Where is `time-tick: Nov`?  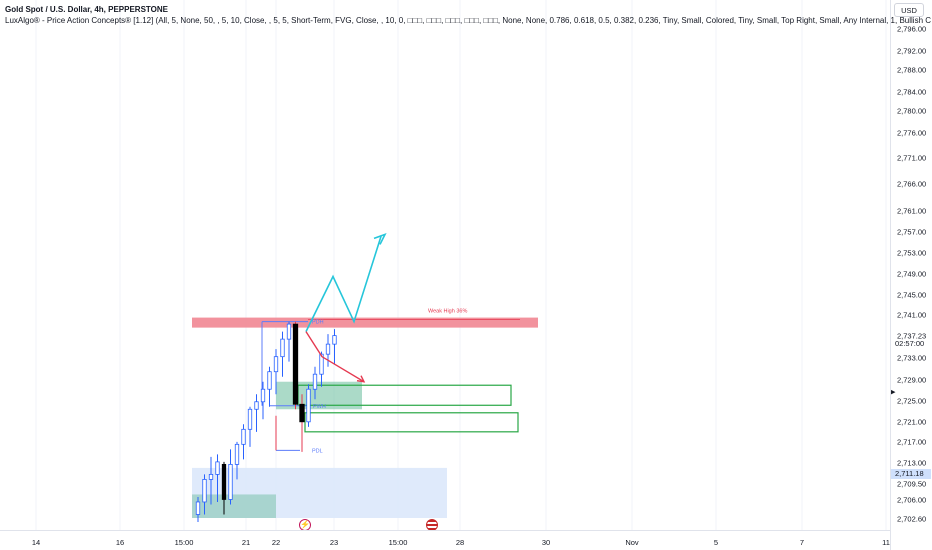
time-tick: Nov is located at coordinates (632, 542).